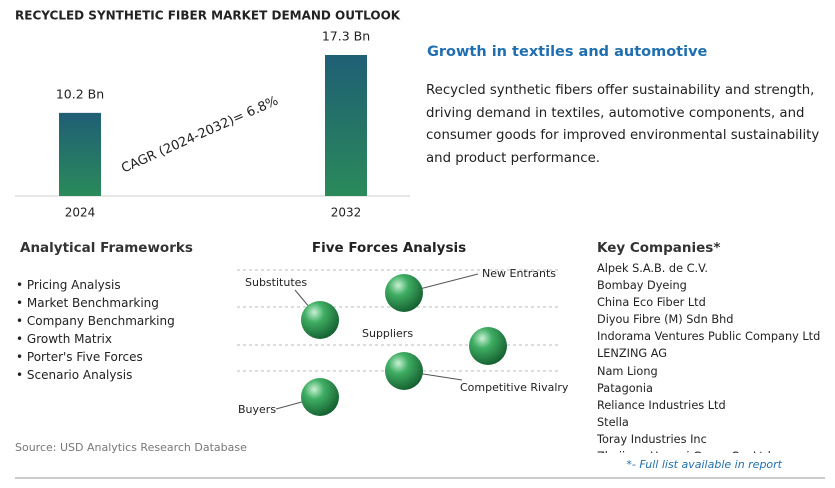 The width and height of the screenshot is (835, 488). Describe the element at coordinates (709, 337) in the screenshot. I see `company-item: Indorama Ventures Public Company Ltd` at that location.